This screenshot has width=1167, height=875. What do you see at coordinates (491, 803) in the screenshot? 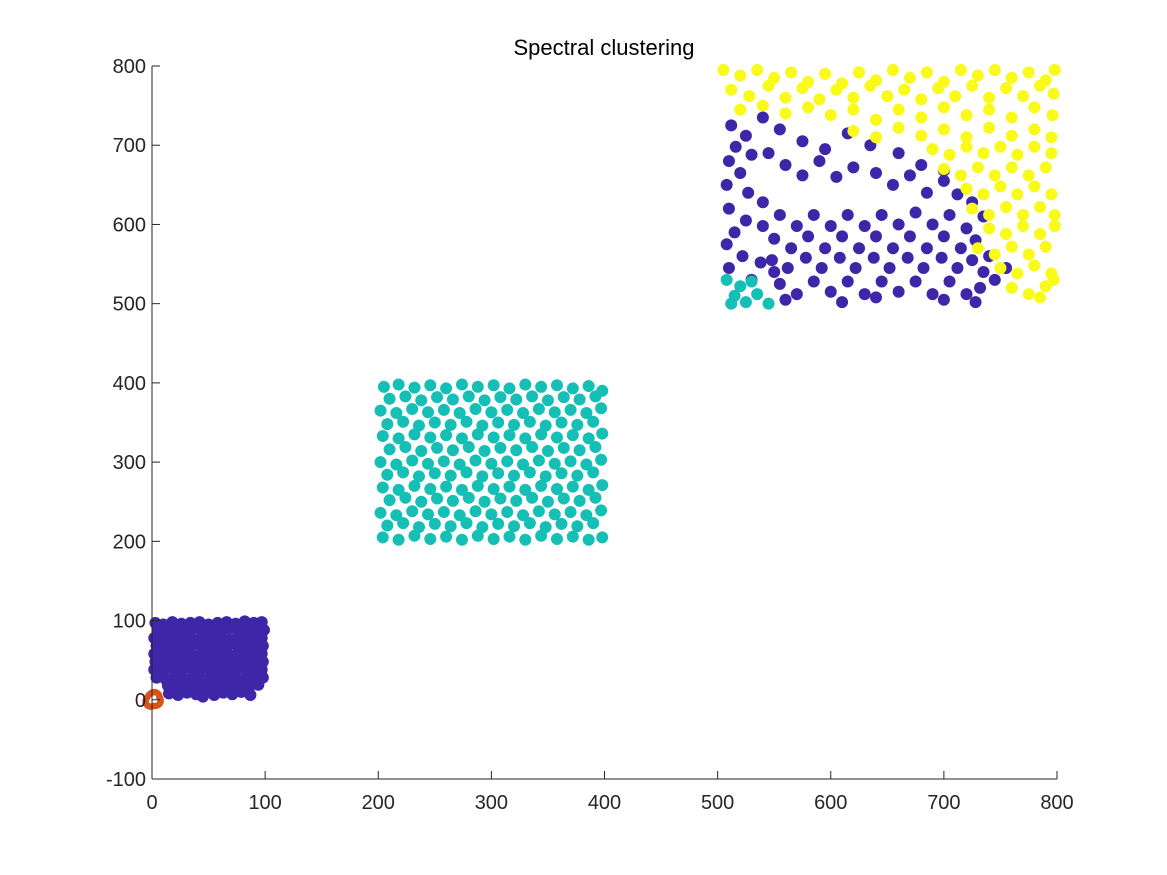
I see `x-tick-label: 300` at bounding box center [491, 803].